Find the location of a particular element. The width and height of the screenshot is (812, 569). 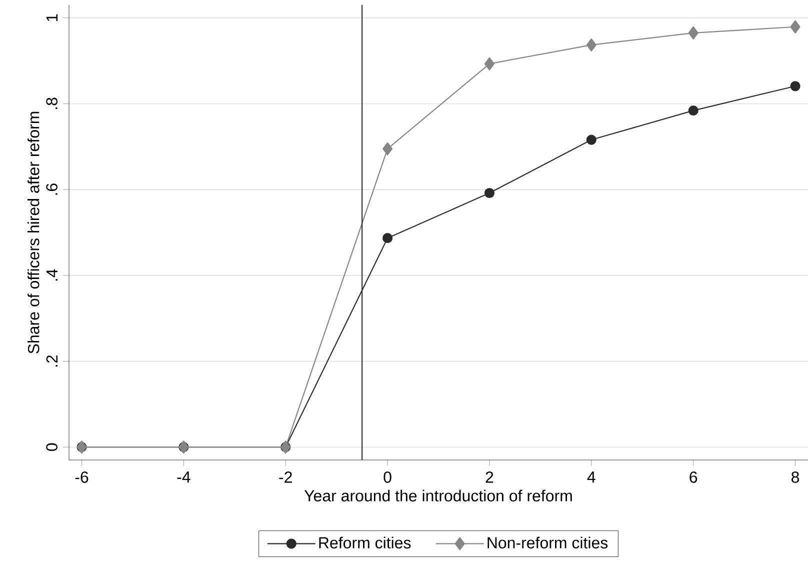

y-tick-label: 0 is located at coordinates (52, 447).